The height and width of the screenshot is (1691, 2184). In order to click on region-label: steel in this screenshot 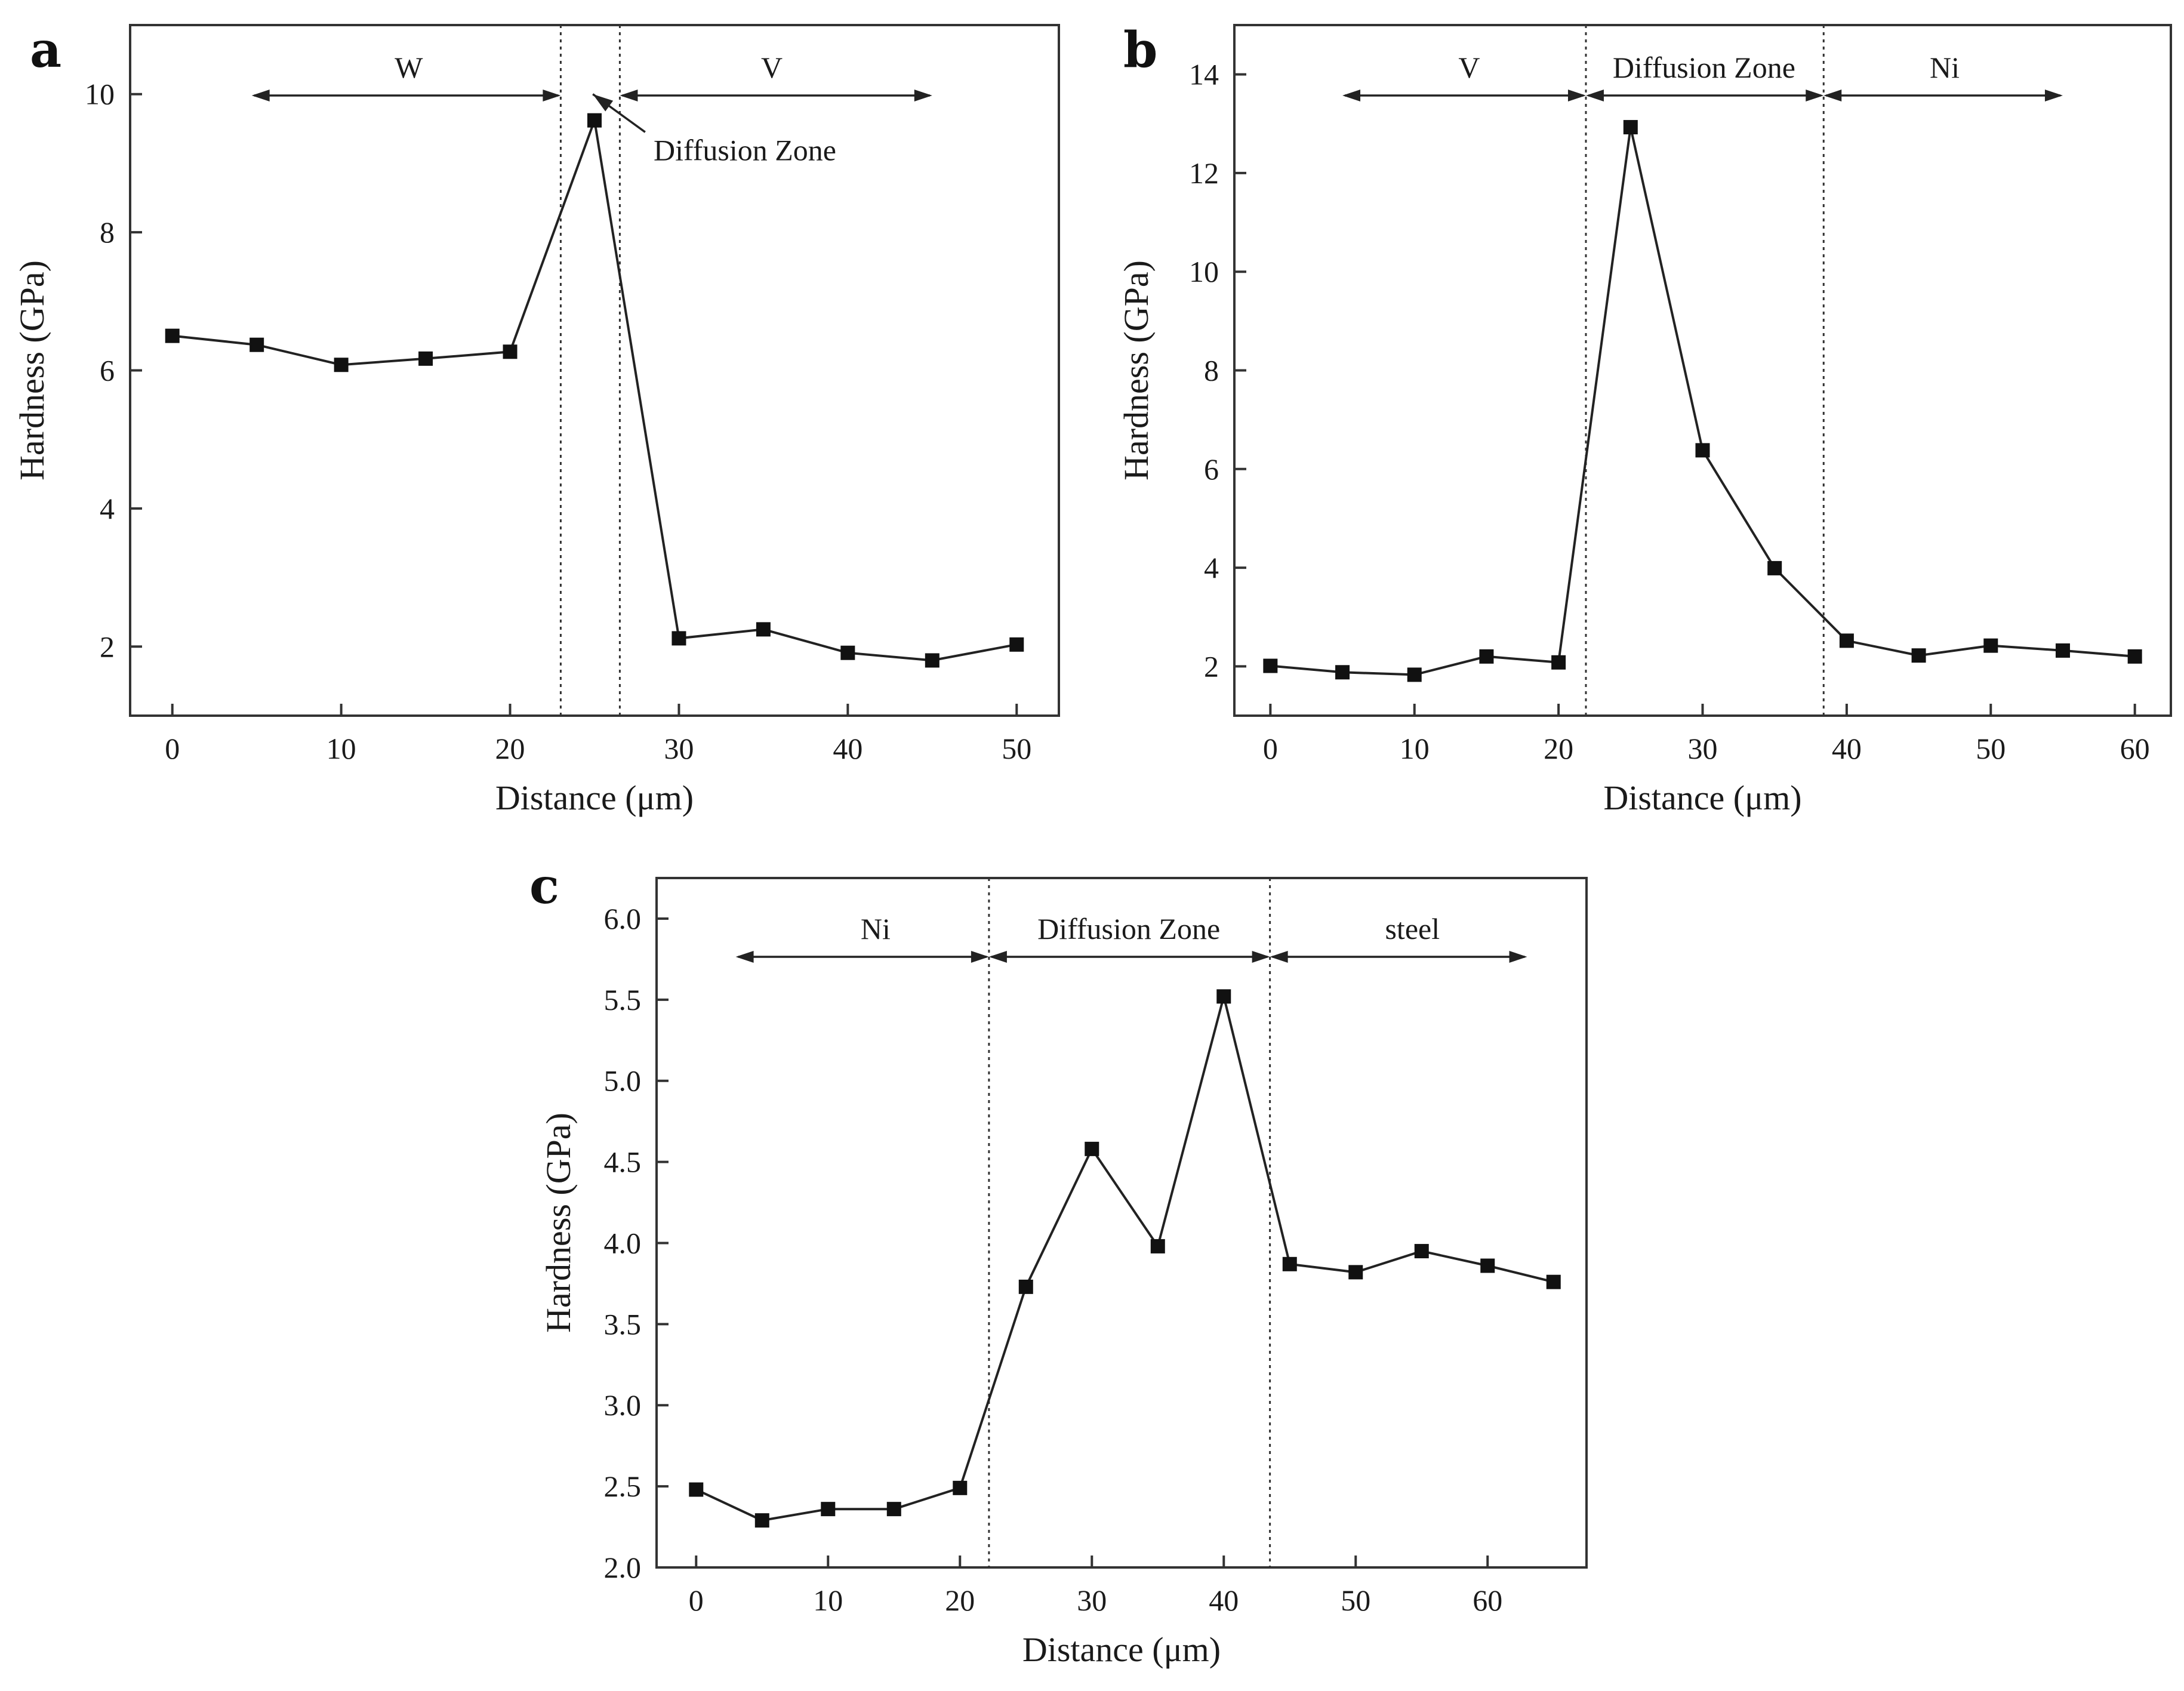, I will do `click(1413, 929)`.